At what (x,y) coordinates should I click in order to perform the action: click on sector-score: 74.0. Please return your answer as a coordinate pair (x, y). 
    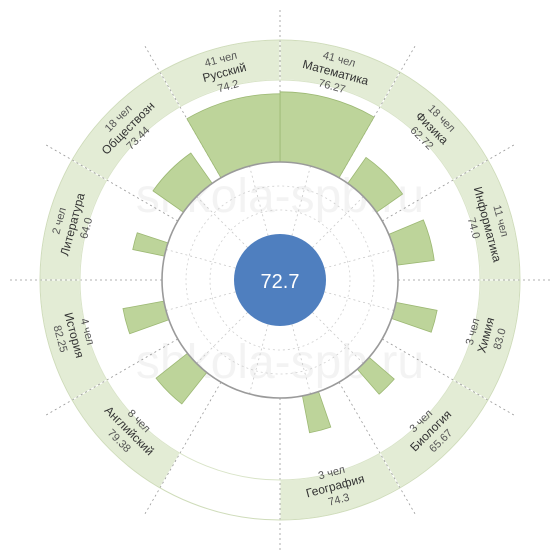
    Looking at the image, I should click on (473, 228).